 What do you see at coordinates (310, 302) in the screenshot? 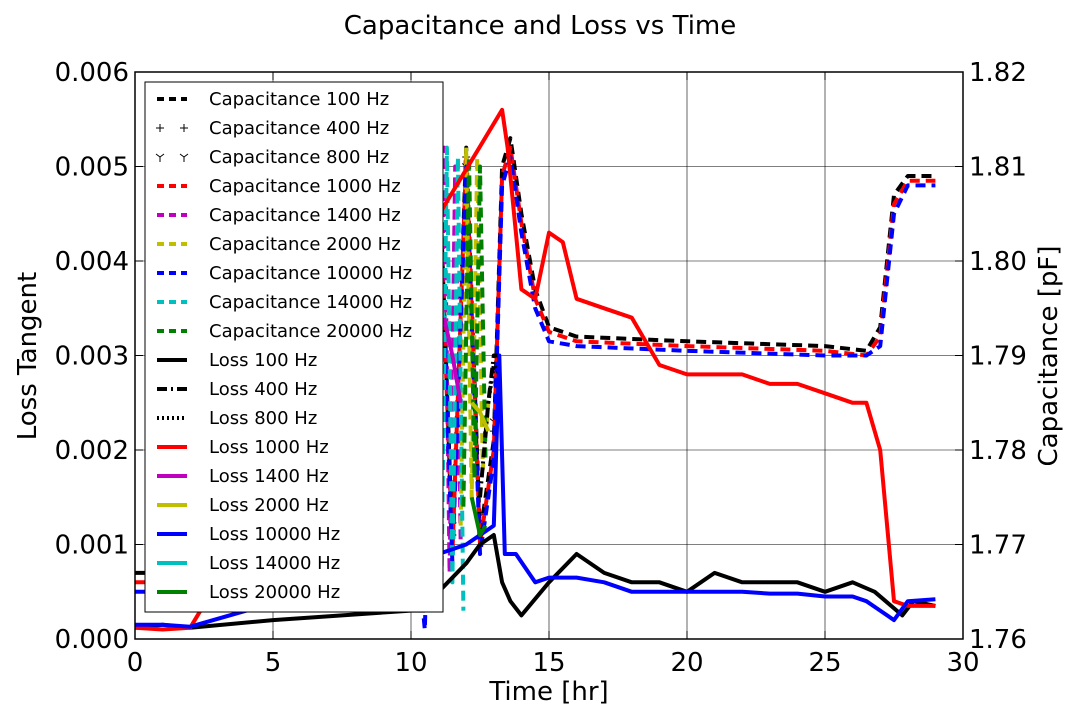
I see `legend-label-capacitance-14000-hz: Capacitance 14000 Hz` at bounding box center [310, 302].